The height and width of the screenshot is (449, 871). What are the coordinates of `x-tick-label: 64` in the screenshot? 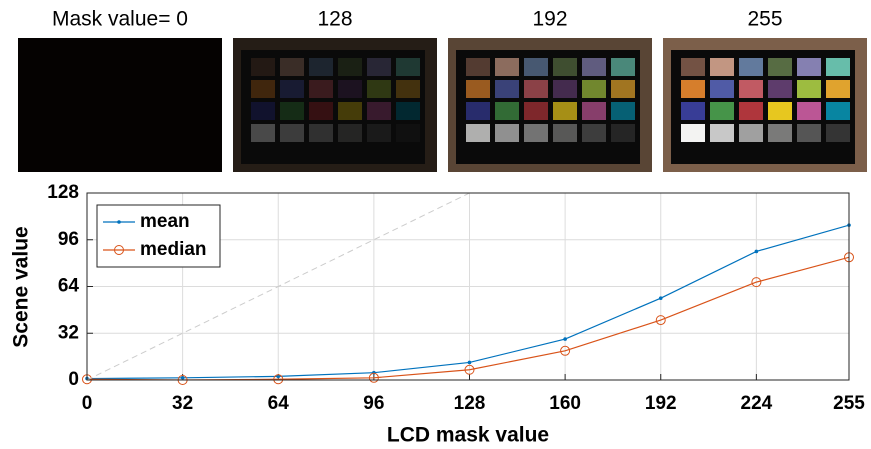 It's located at (279, 403).